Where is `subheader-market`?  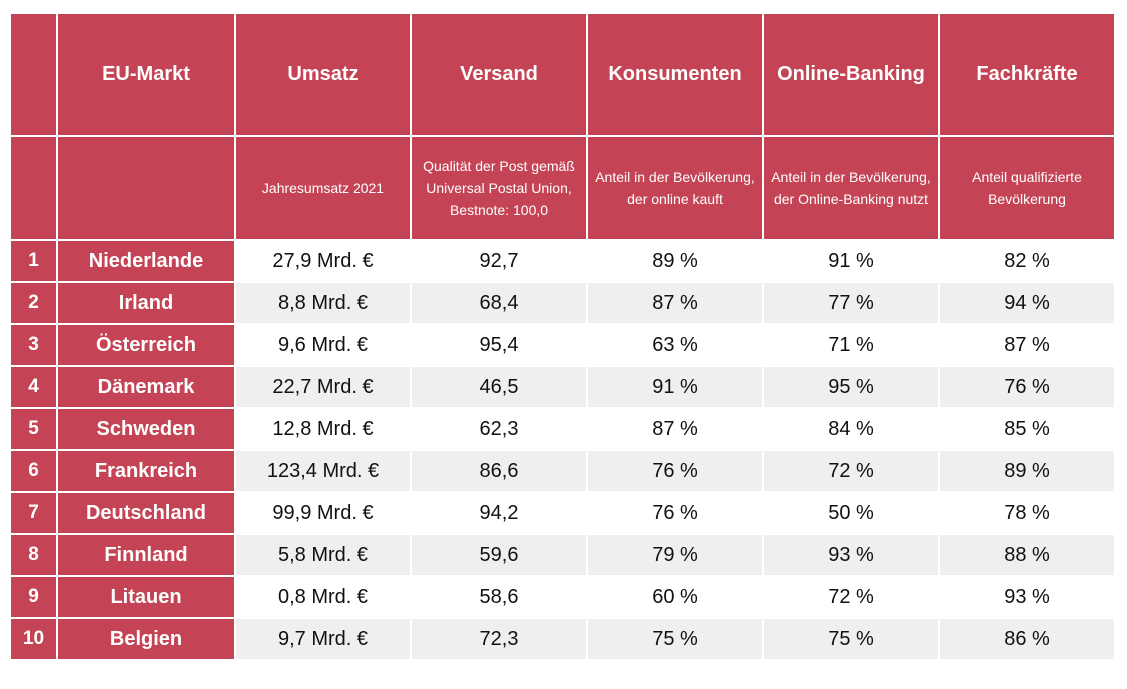
subheader-market is located at coordinates (146, 188).